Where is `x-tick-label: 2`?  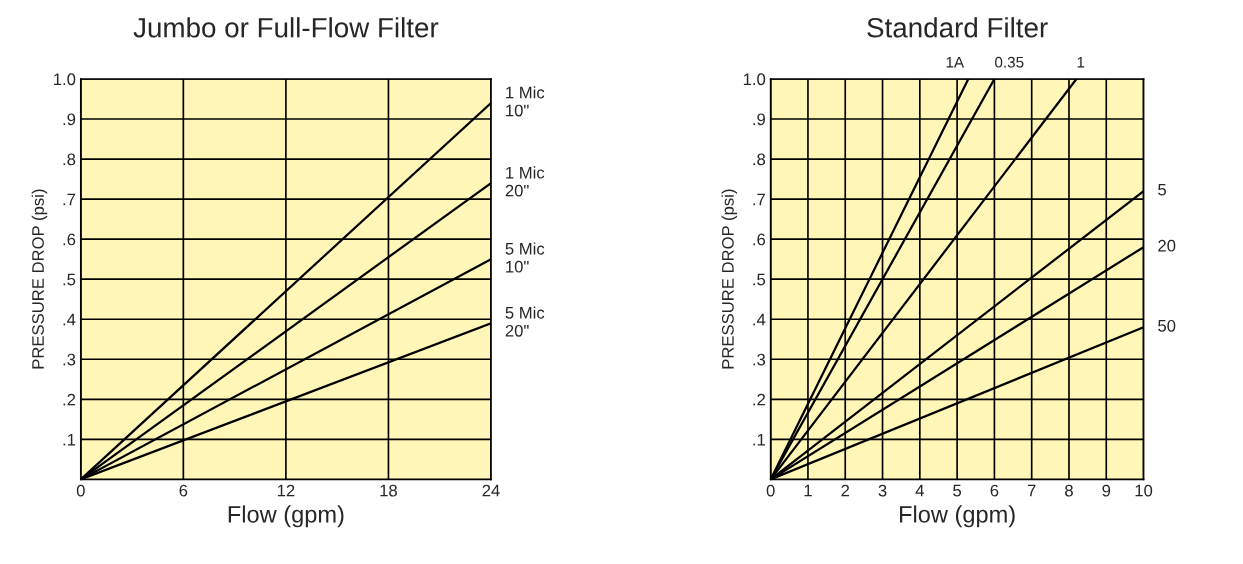
x-tick-label: 2 is located at coordinates (845, 490).